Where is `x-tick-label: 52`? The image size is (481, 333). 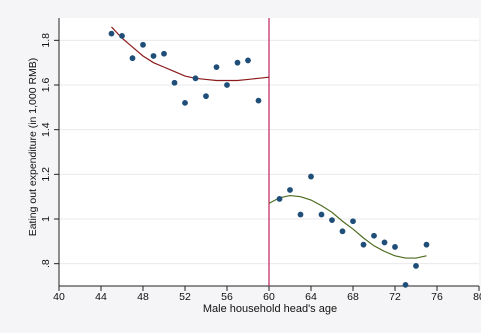
x-tick-label: 52 is located at coordinates (185, 297).